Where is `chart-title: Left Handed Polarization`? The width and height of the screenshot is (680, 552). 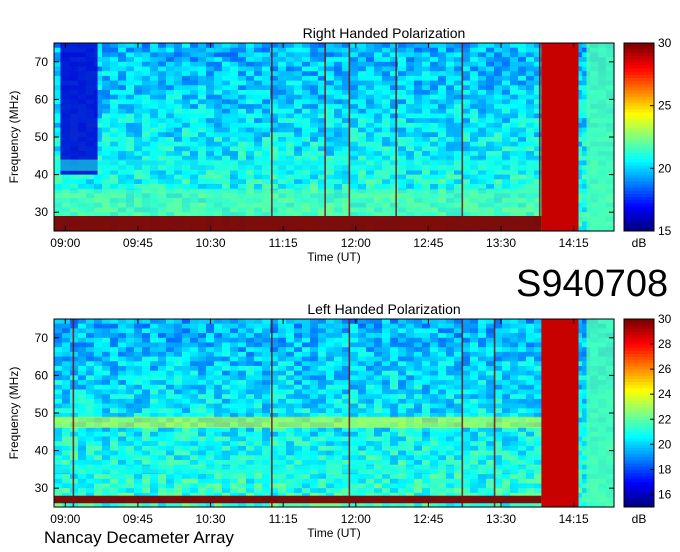
chart-title: Left Handed Polarization is located at coordinates (383, 309).